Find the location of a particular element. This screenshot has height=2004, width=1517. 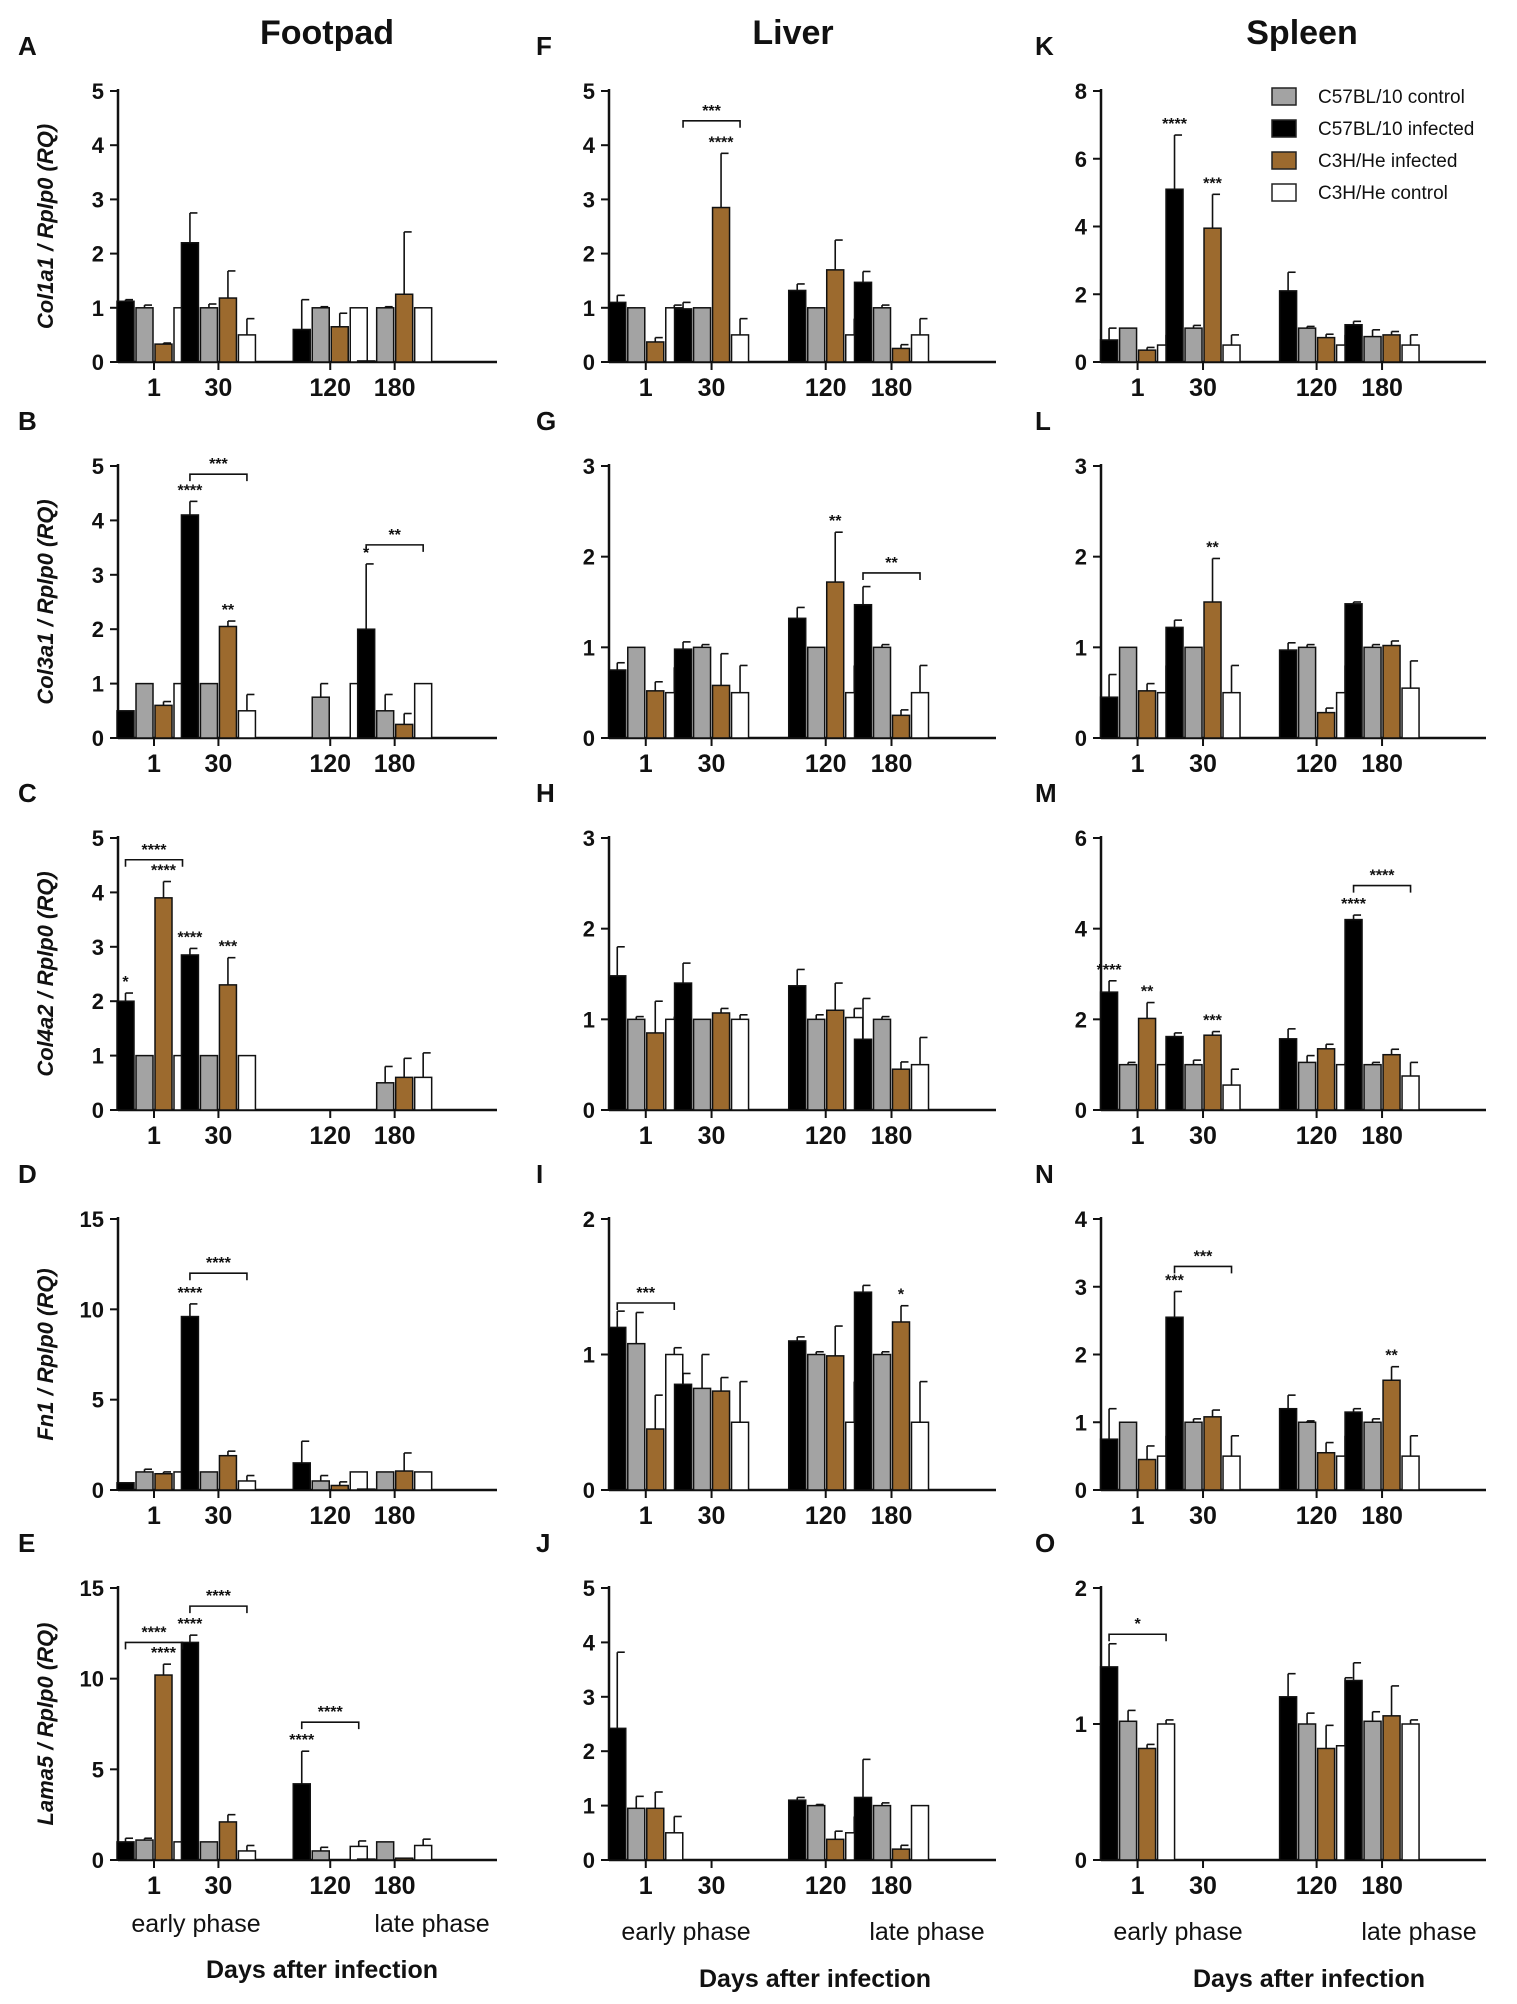

y-tick-label: 6 is located at coordinates (1081, 838).